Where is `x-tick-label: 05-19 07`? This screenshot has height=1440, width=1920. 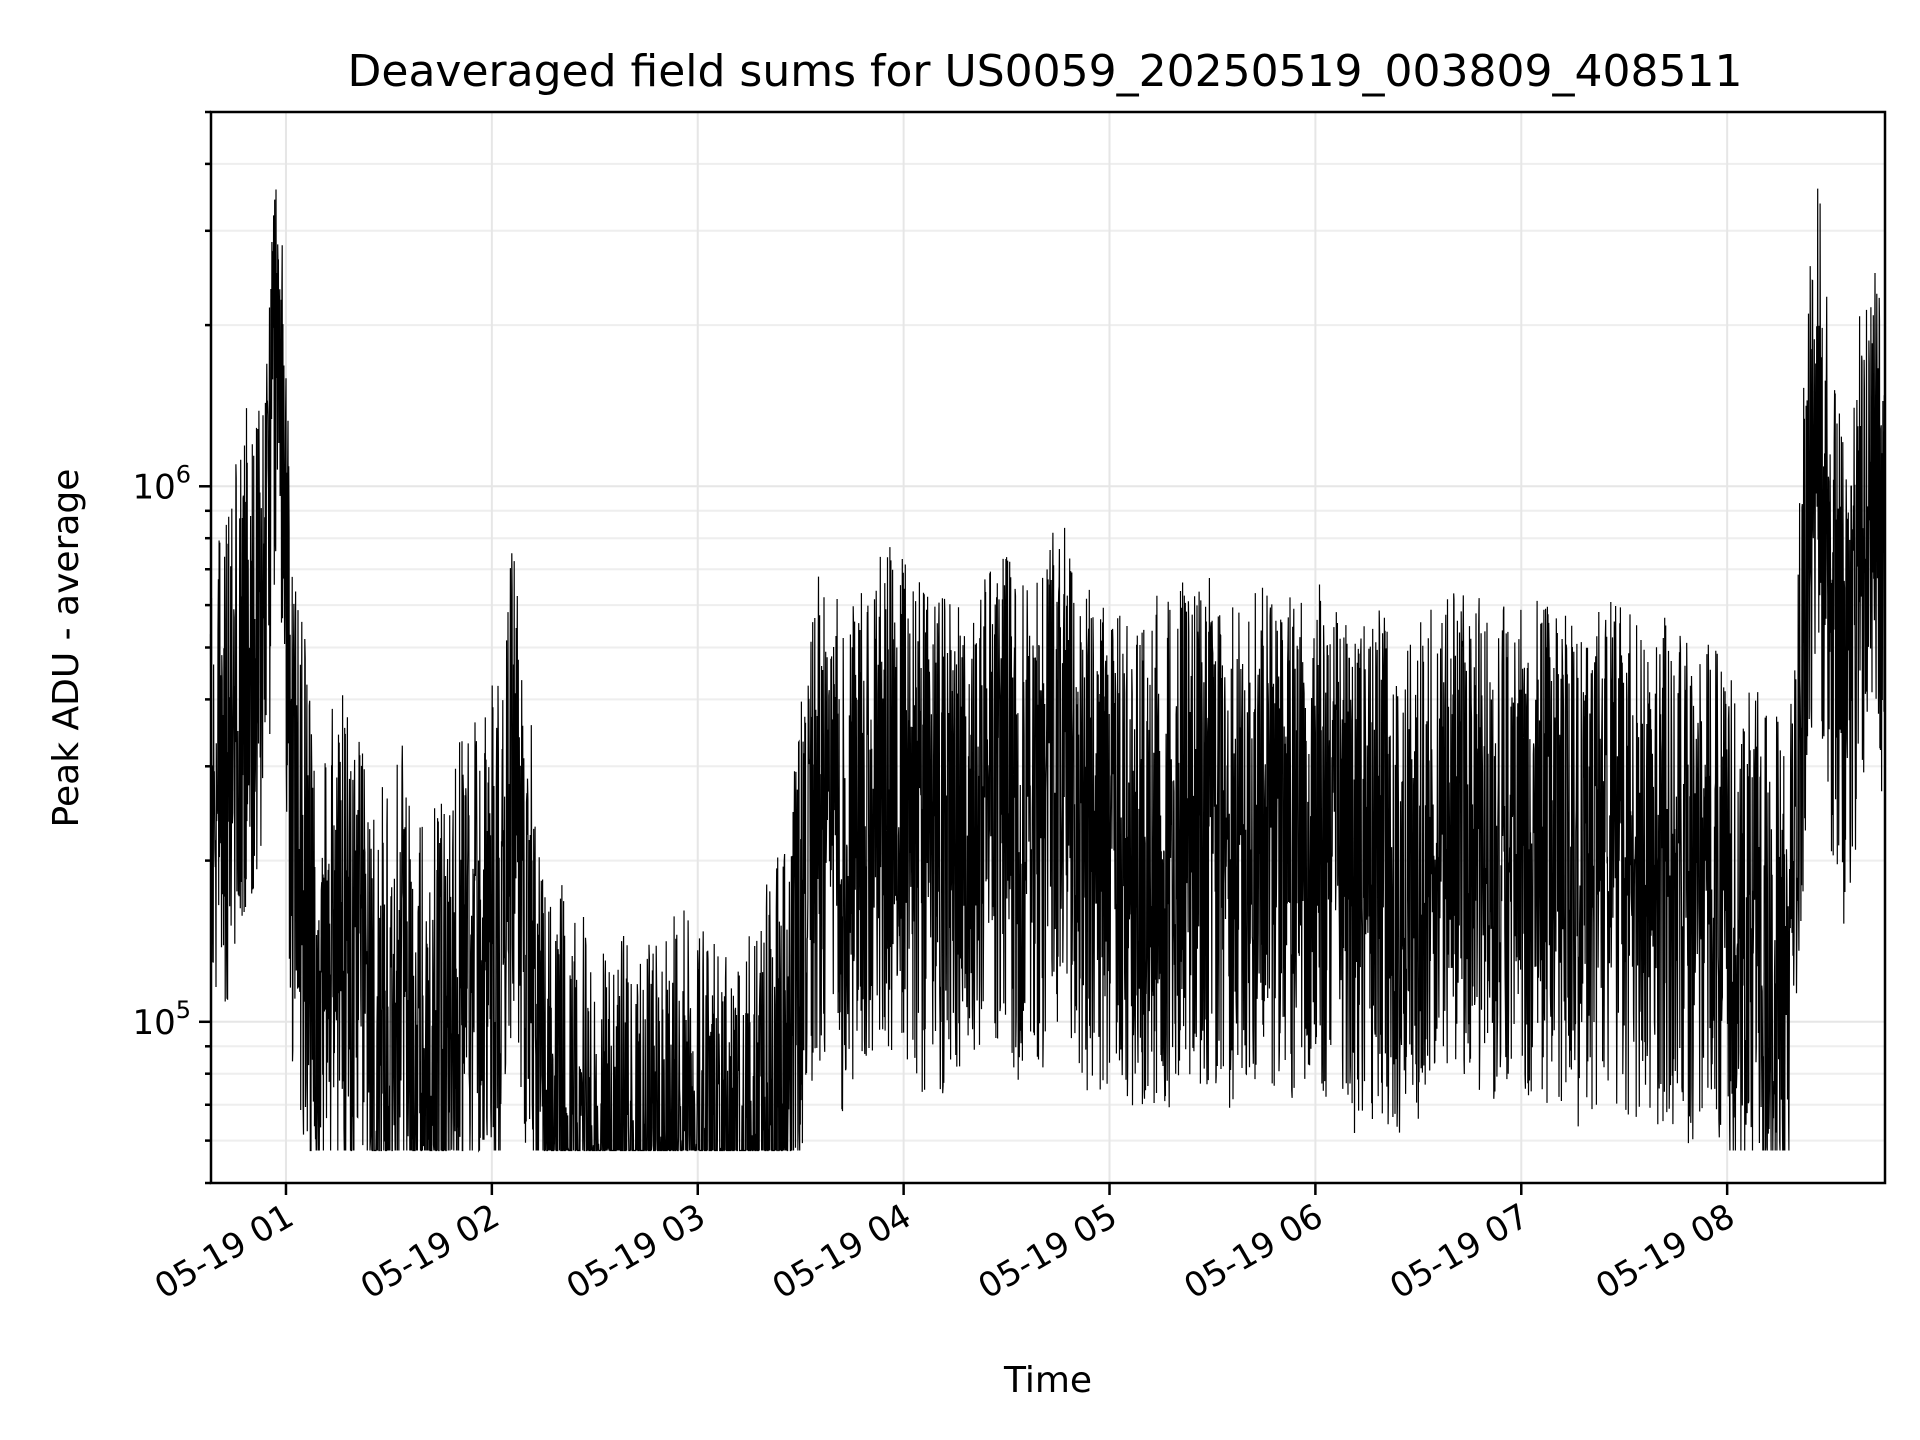 x-tick-label: 05-19 07 is located at coordinates (1459, 1251).